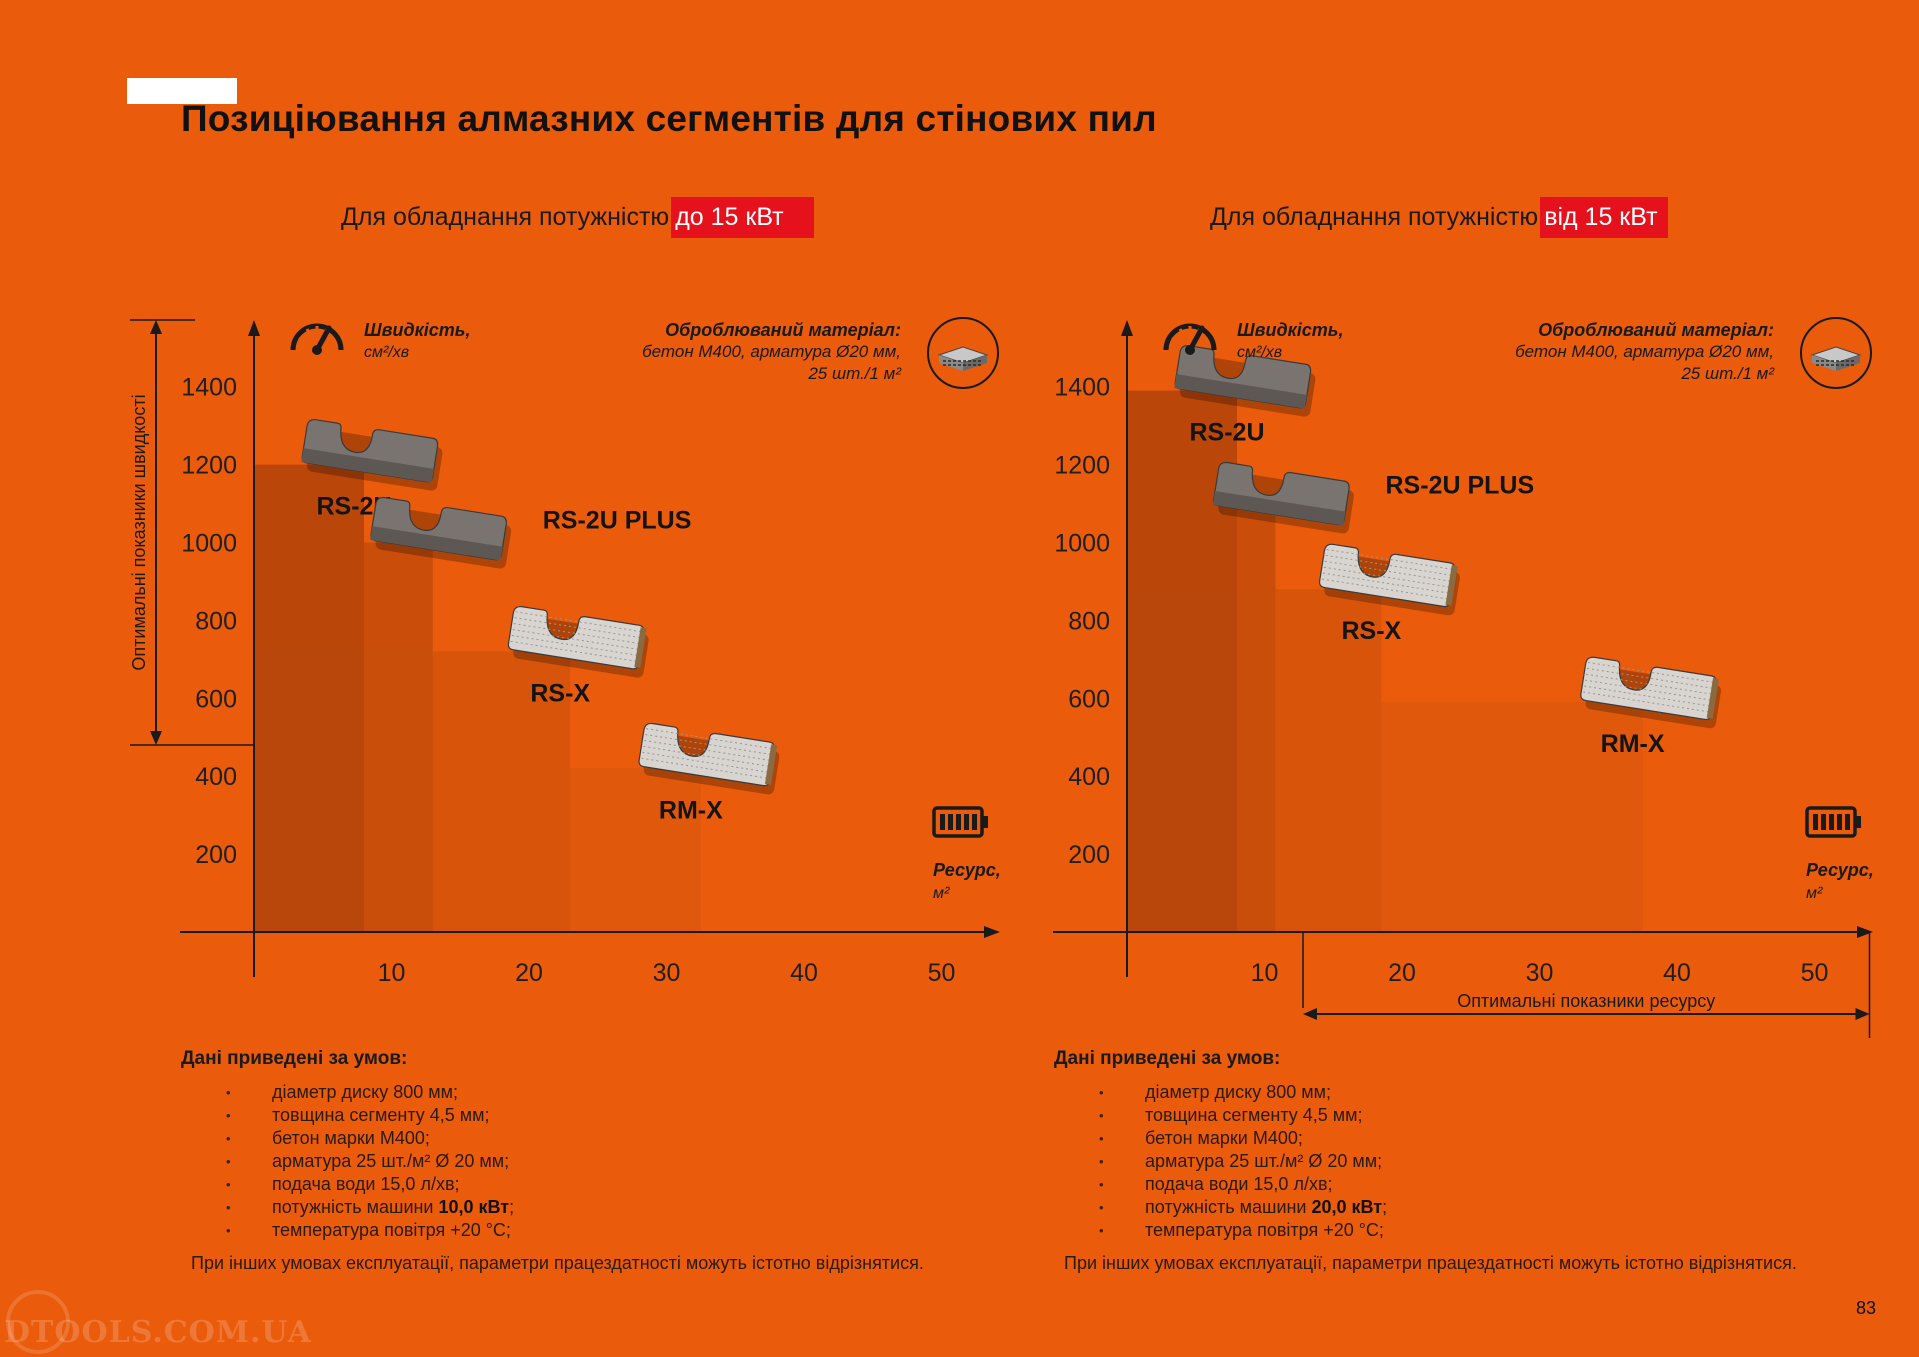  I want to click on bracket-arrow-up, so click(156, 327).